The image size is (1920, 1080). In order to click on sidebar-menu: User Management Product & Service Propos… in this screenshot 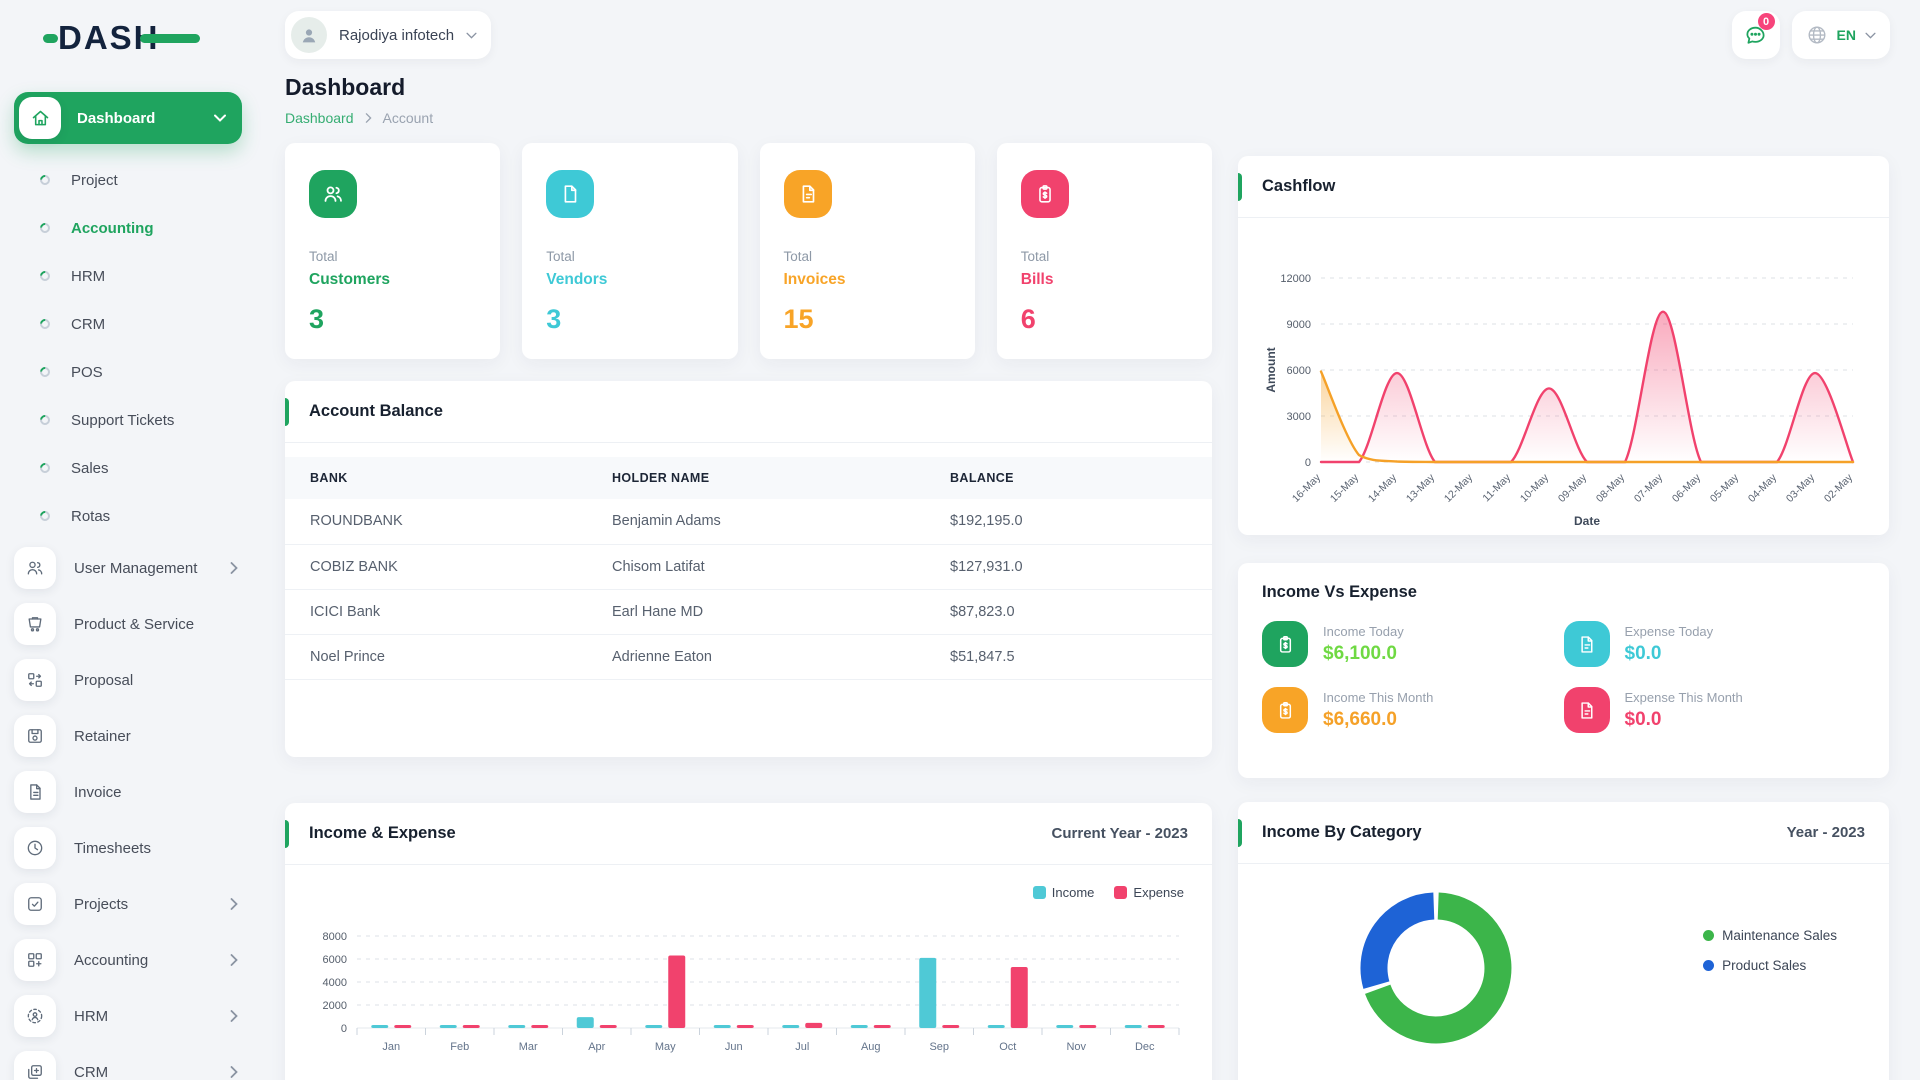, I will do `click(138, 810)`.